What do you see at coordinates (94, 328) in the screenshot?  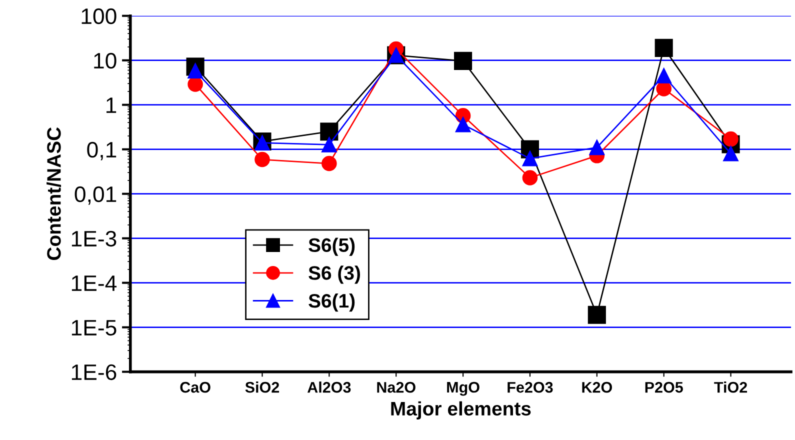 I see `y-tick-label: 1E-5` at bounding box center [94, 328].